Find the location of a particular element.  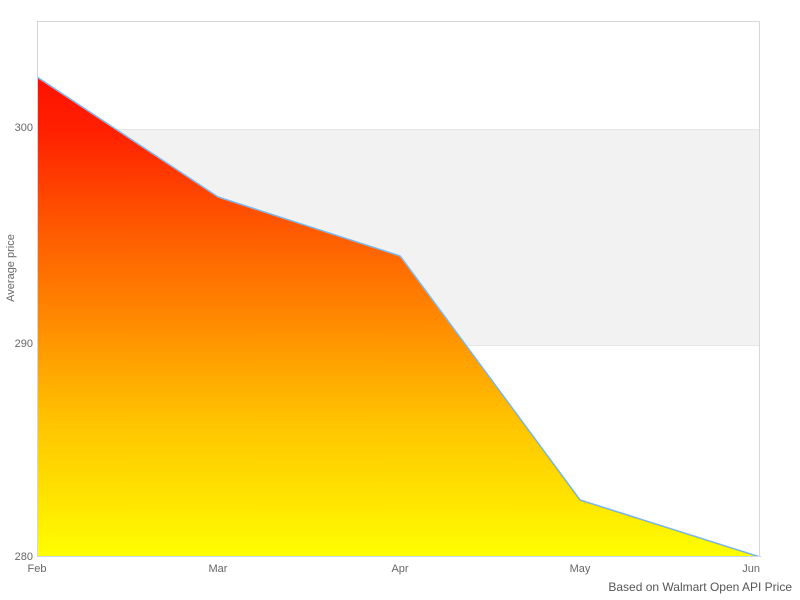

y-axis-title: Average price is located at coordinates (11, 268).